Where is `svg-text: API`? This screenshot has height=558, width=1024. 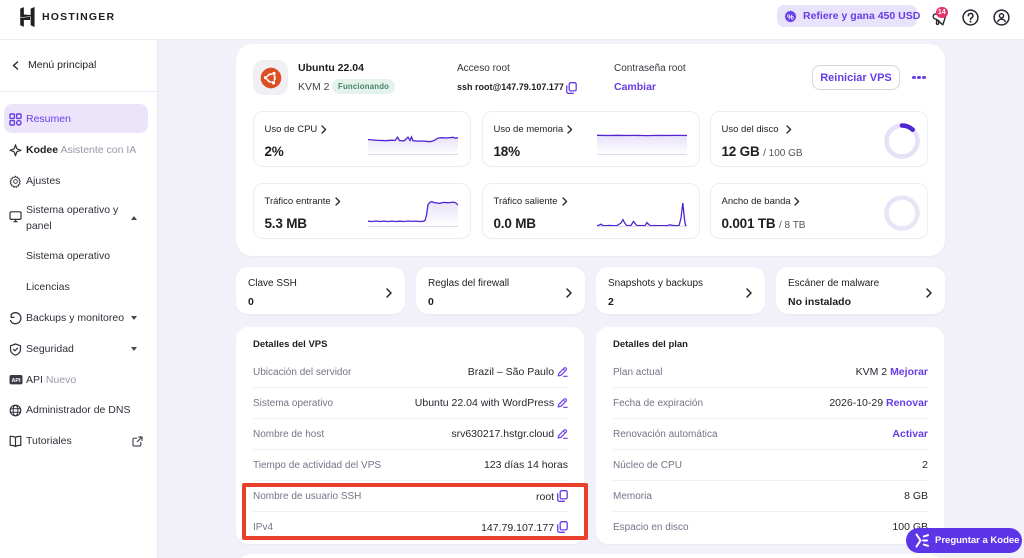 svg-text: API is located at coordinates (16, 381).